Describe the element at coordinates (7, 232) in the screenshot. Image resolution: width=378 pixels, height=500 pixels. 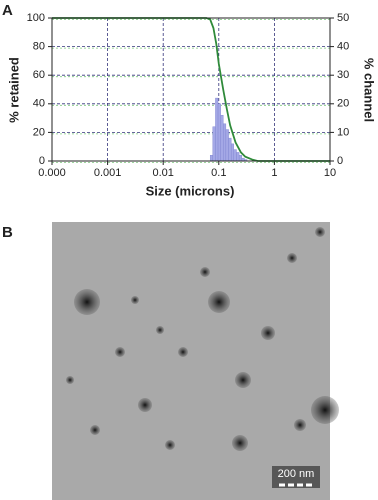
I see `panel-label: B` at that location.